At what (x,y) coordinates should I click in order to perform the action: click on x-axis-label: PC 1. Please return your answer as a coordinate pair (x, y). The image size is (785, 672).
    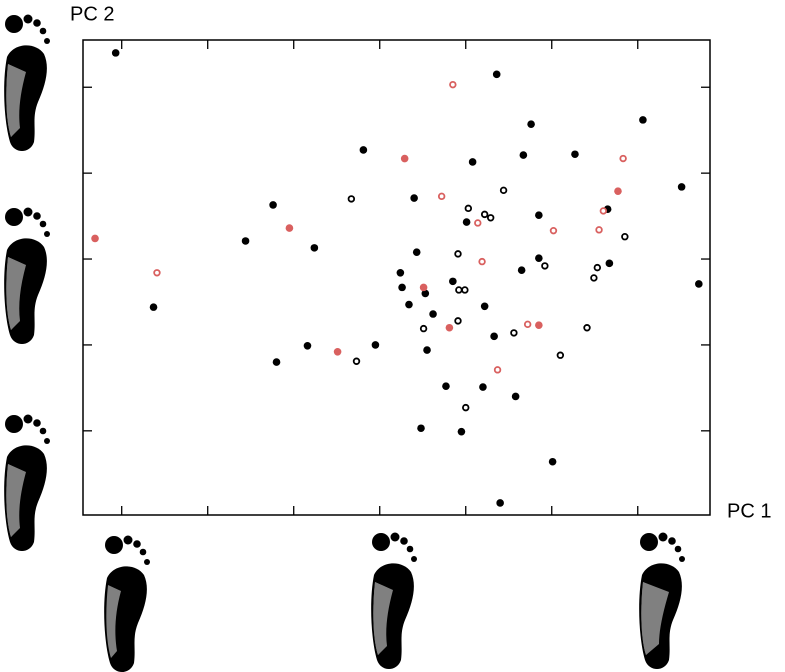
    Looking at the image, I should click on (749, 511).